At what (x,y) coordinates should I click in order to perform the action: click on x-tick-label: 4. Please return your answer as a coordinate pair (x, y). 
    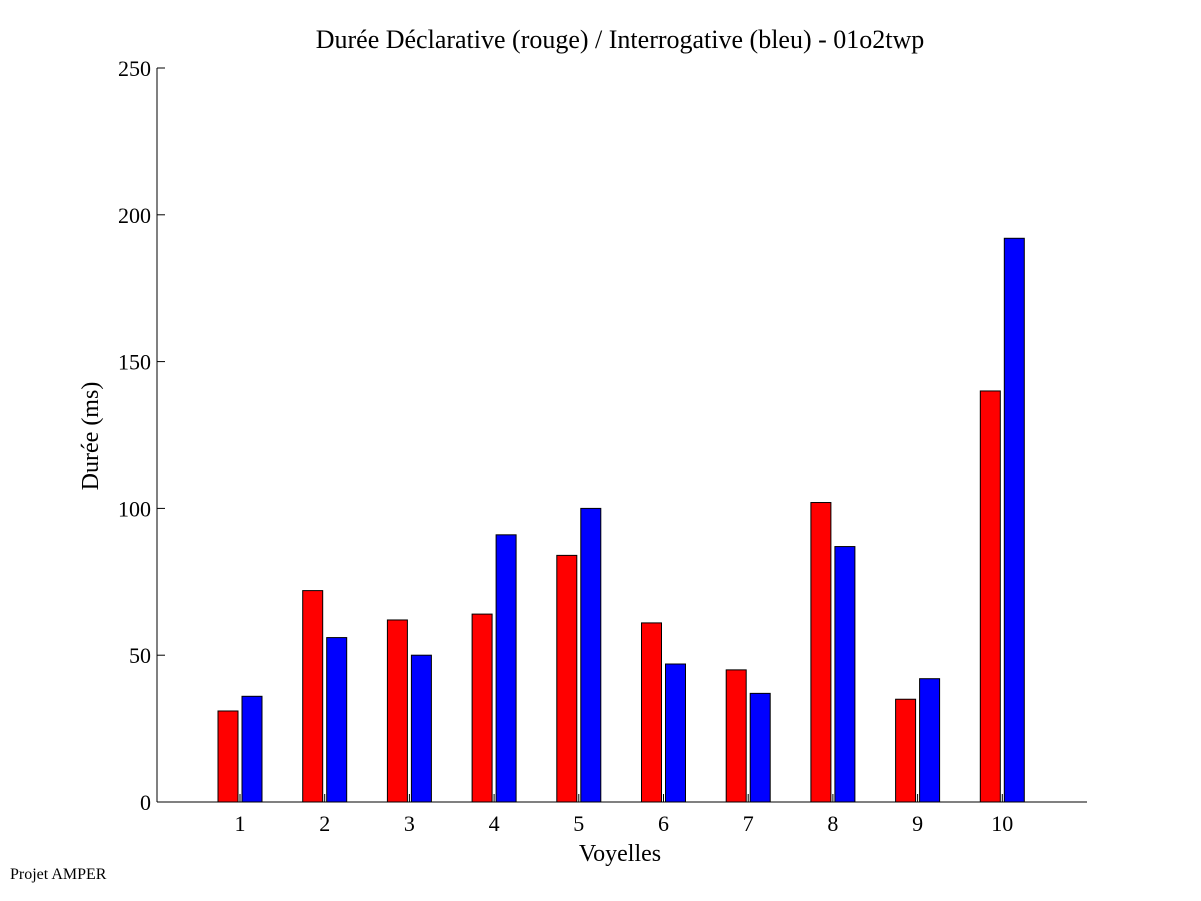
    Looking at the image, I should click on (494, 823).